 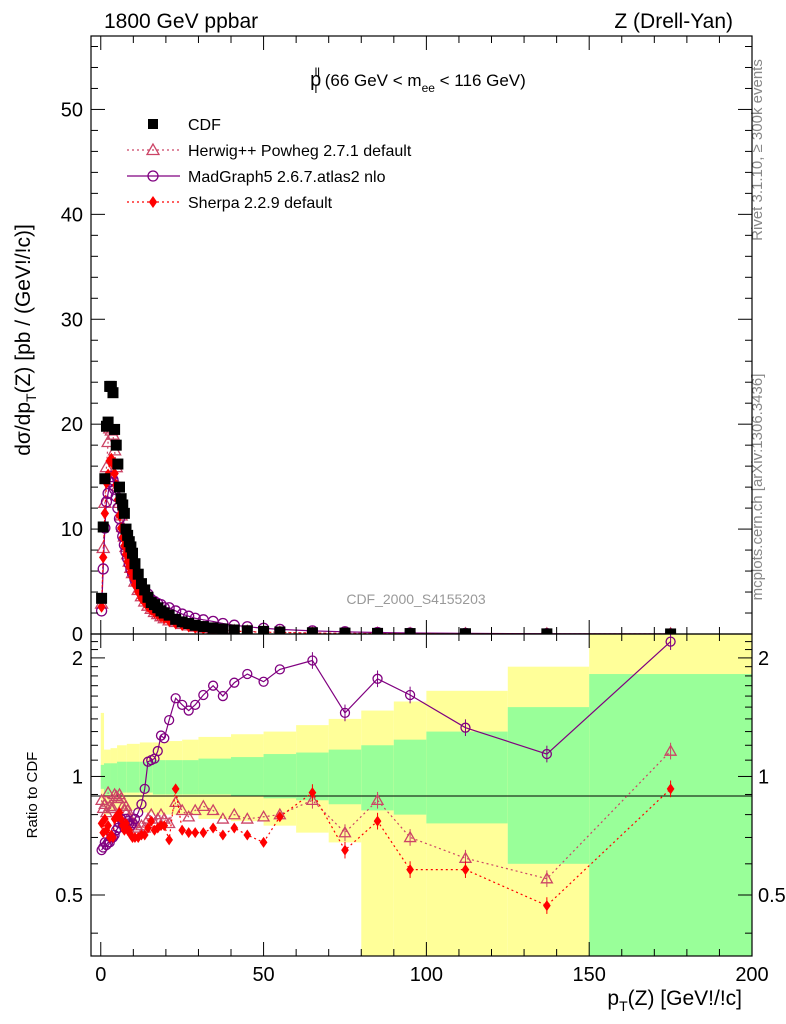 I want to click on svg-text: dσ/dpT(Z) [pb / (GeV!/!c)], so click(x=25, y=340).